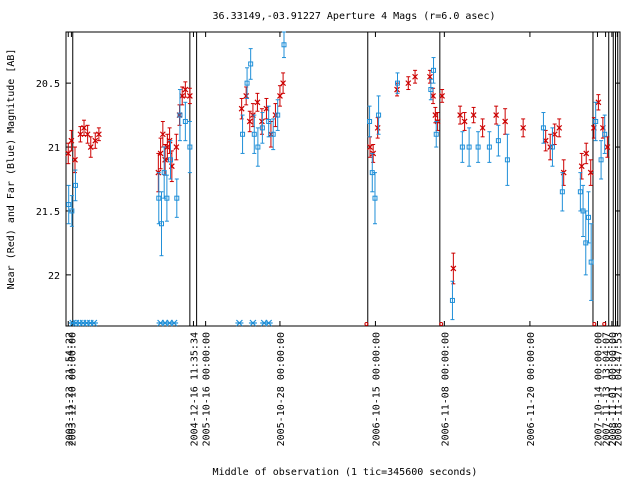 This screenshot has height=480, width=640. I want to click on x-tick-label: 2005-10-16 00:00:00, so click(207, 389).